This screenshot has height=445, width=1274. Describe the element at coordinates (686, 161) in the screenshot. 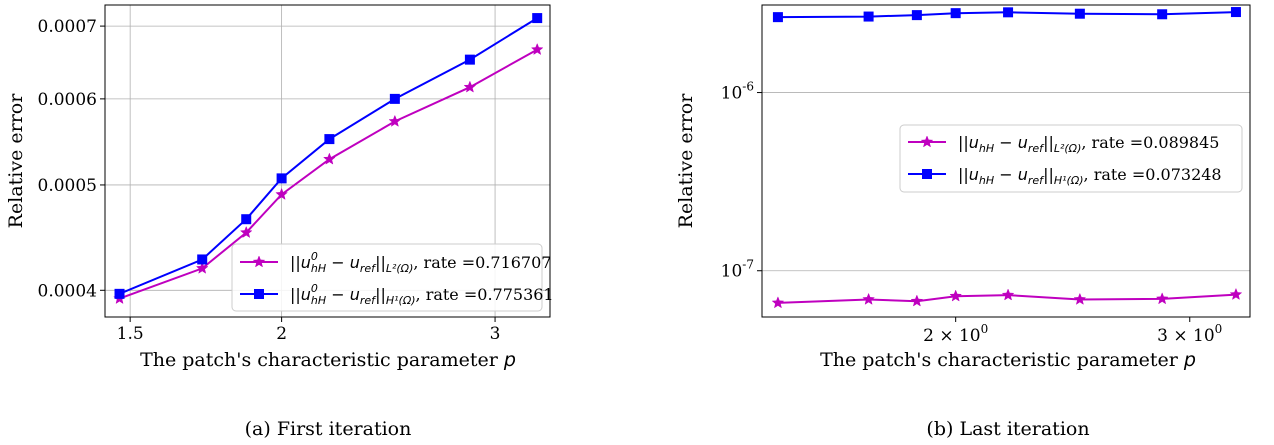

I see `y-axis-label-b: Relative error` at that location.